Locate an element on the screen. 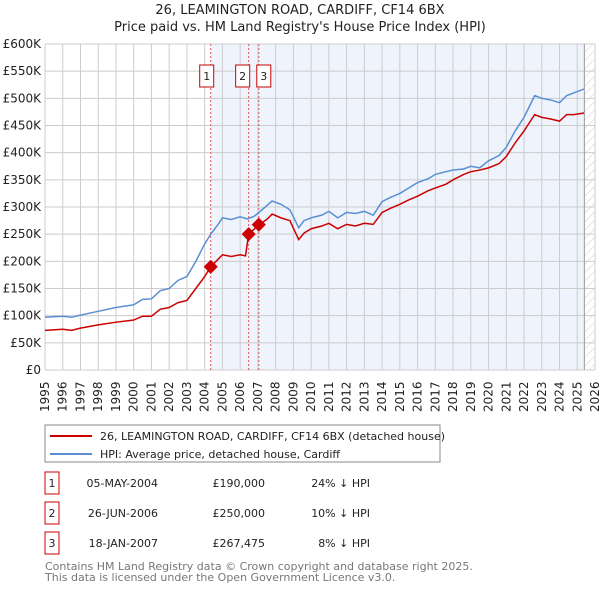  sale-row-price: £190,000 is located at coordinates (239, 483).